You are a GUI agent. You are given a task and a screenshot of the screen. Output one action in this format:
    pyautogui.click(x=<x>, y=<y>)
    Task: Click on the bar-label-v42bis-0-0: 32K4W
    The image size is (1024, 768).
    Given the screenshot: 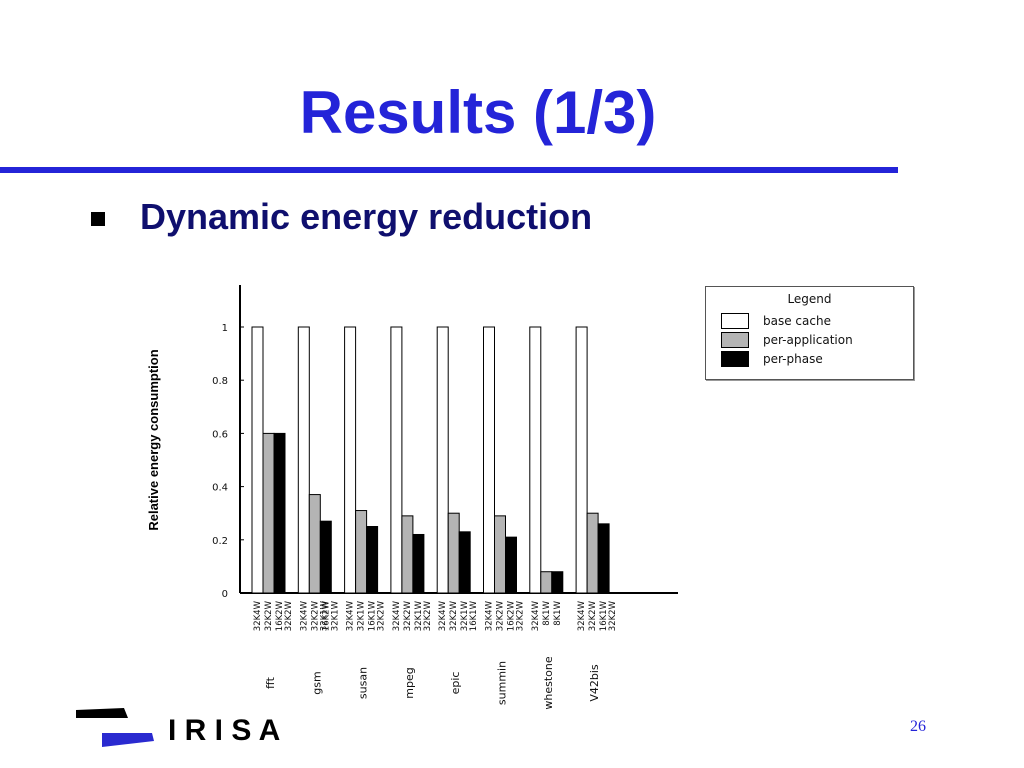 What is the action you would take?
    pyautogui.click(x=582, y=615)
    